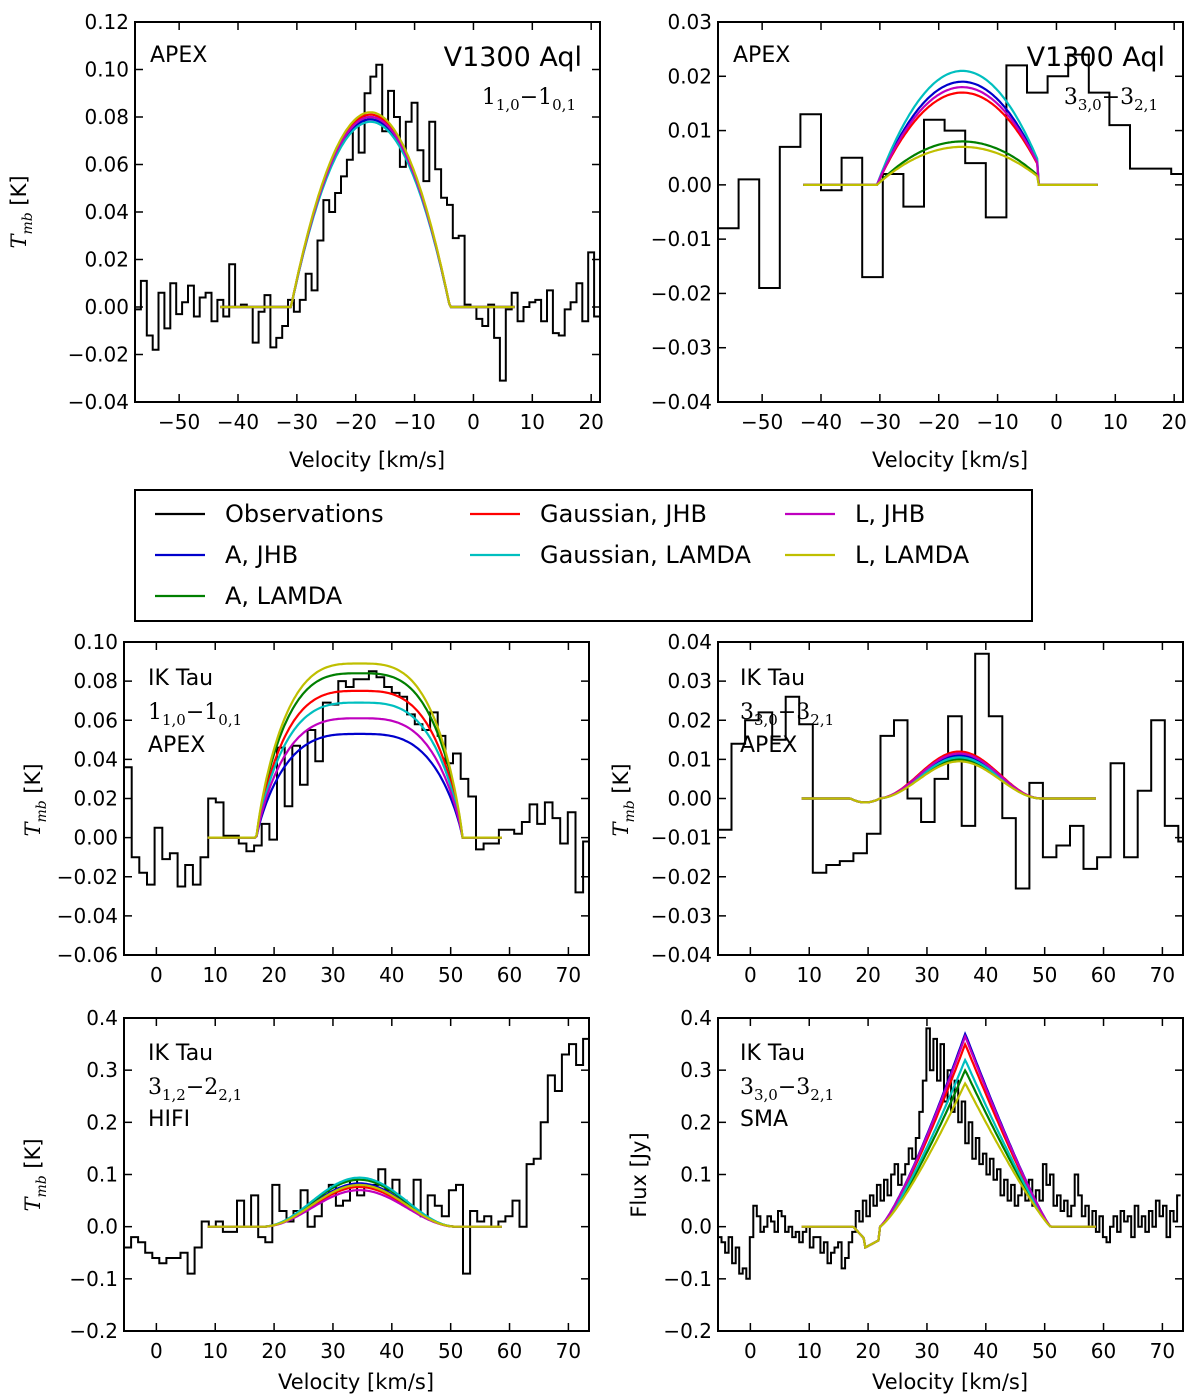 This screenshot has width=1200, height=1397. Describe the element at coordinates (1096, 57) in the screenshot. I see `star-label: V1300 Aql` at that location.